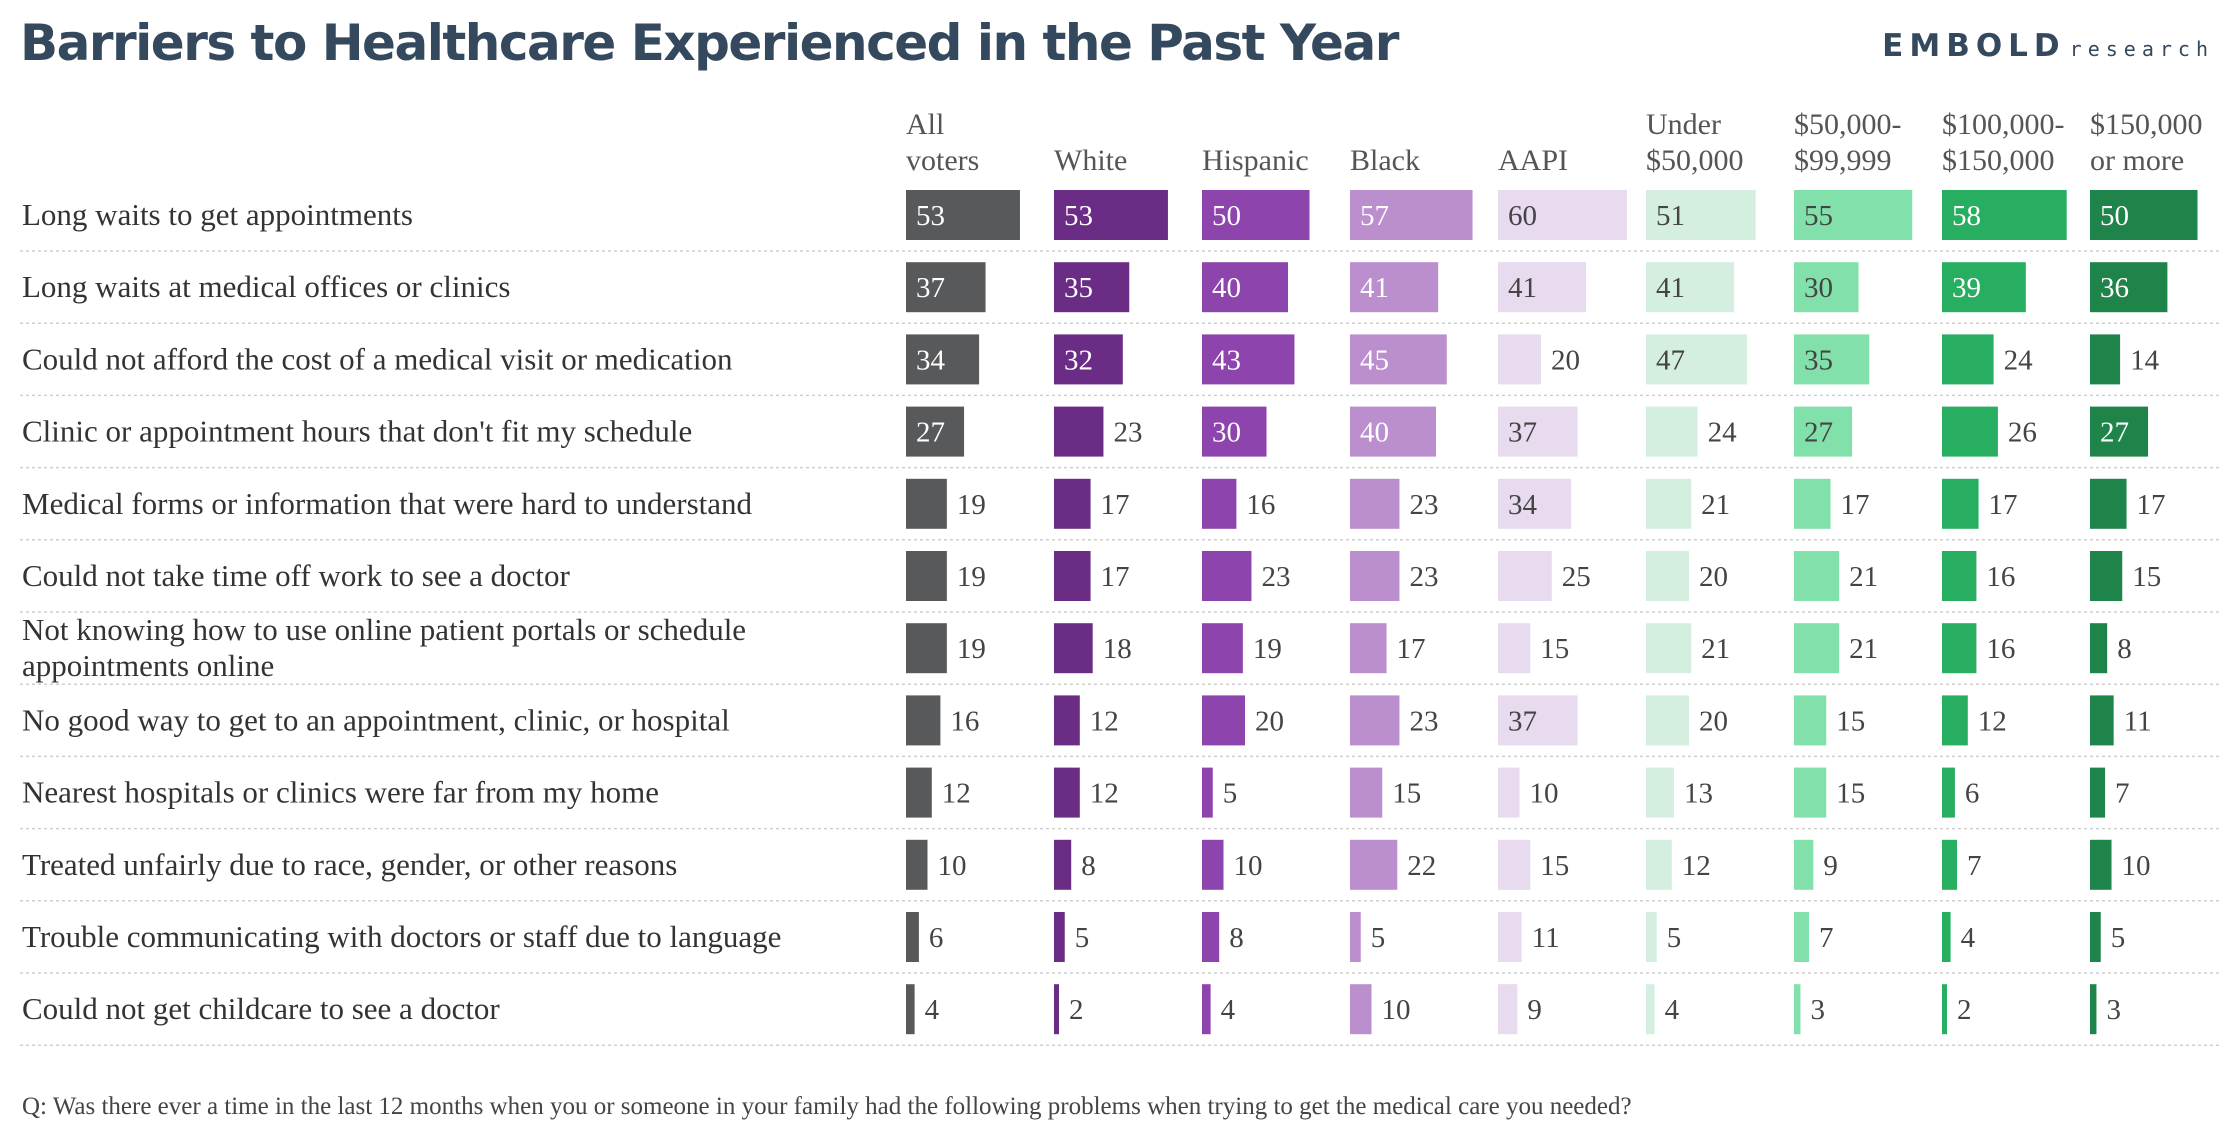  What do you see at coordinates (932, 1010) in the screenshot?
I see `value-label-r11-c0: 4` at bounding box center [932, 1010].